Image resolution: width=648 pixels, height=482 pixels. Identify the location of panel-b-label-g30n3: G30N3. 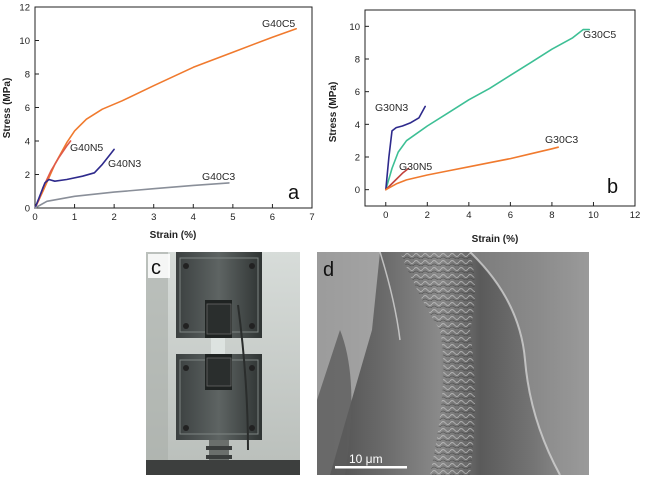
(391, 108).